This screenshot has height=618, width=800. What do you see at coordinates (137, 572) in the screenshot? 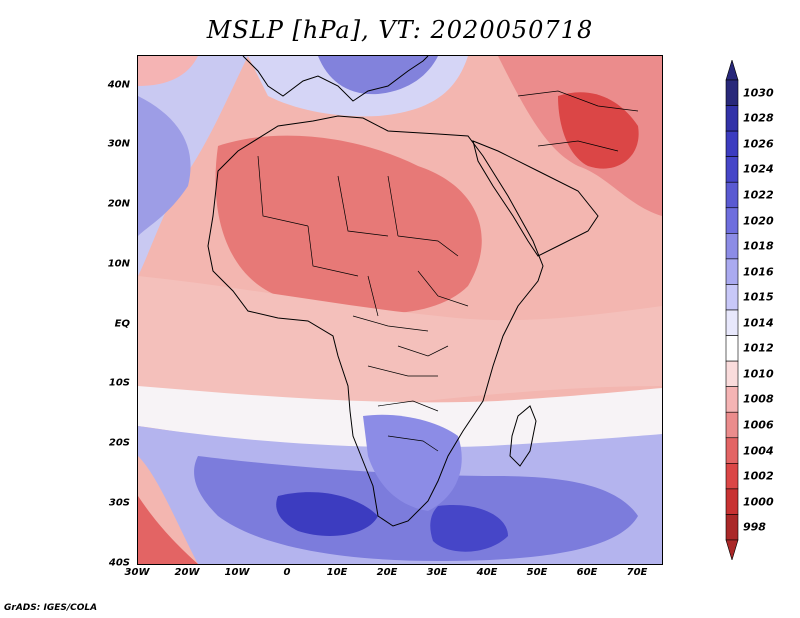
I see `lon-tick-30w: 30W` at bounding box center [137, 572].